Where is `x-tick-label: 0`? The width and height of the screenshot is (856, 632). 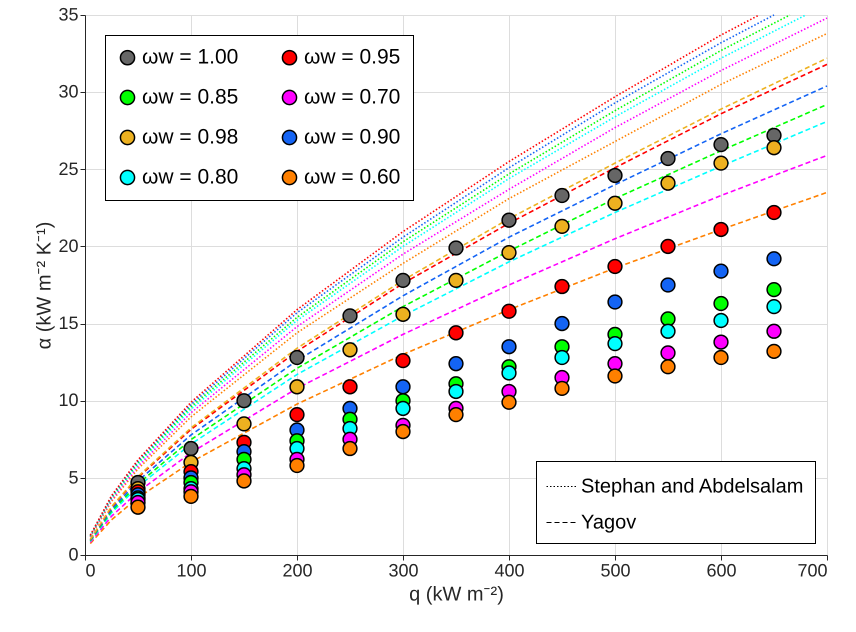 x-tick-label: 0 is located at coordinates (91, 570).